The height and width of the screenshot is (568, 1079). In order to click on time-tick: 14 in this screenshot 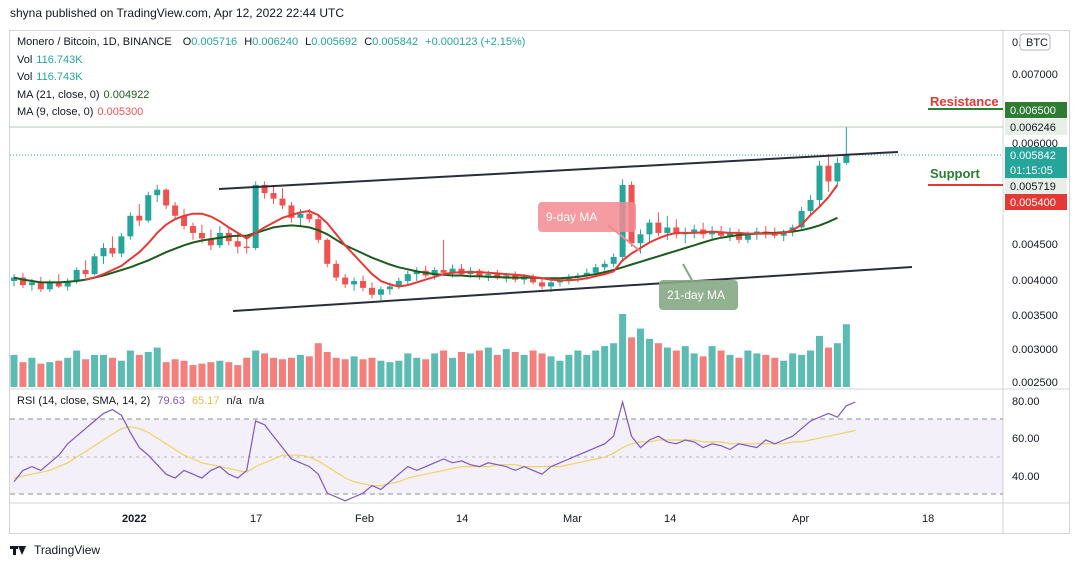, I will do `click(670, 519)`.